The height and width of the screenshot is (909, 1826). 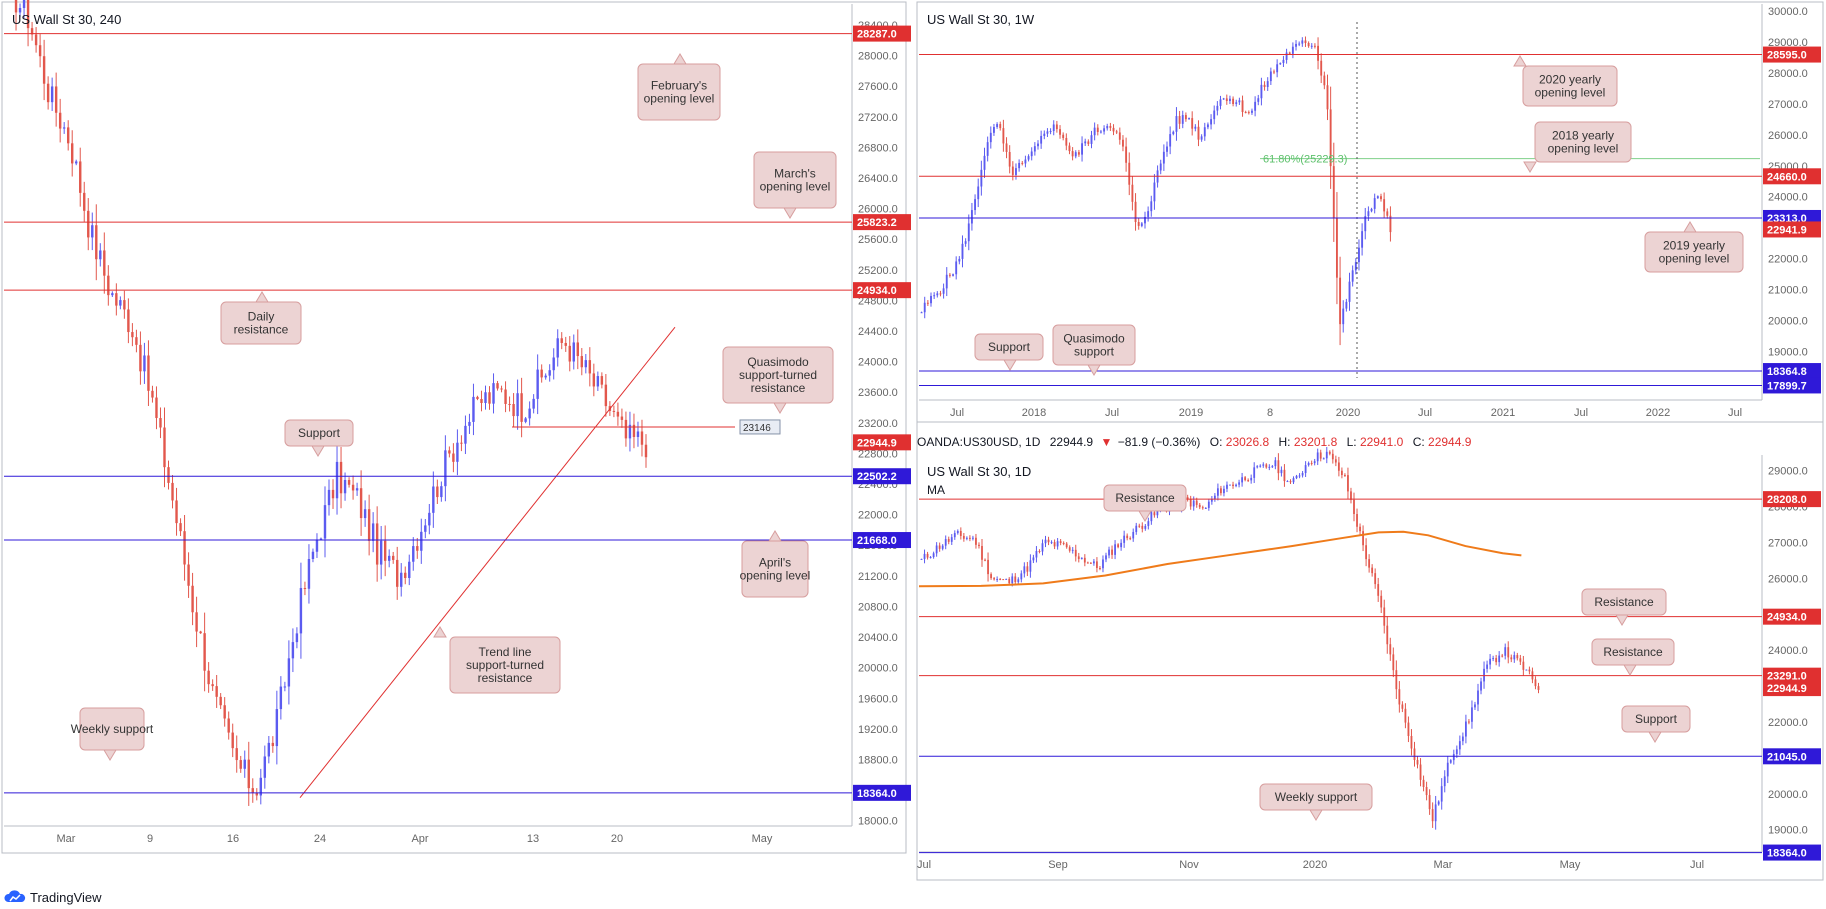 I want to click on annotation-text: Weekly support, so click(x=1316, y=797).